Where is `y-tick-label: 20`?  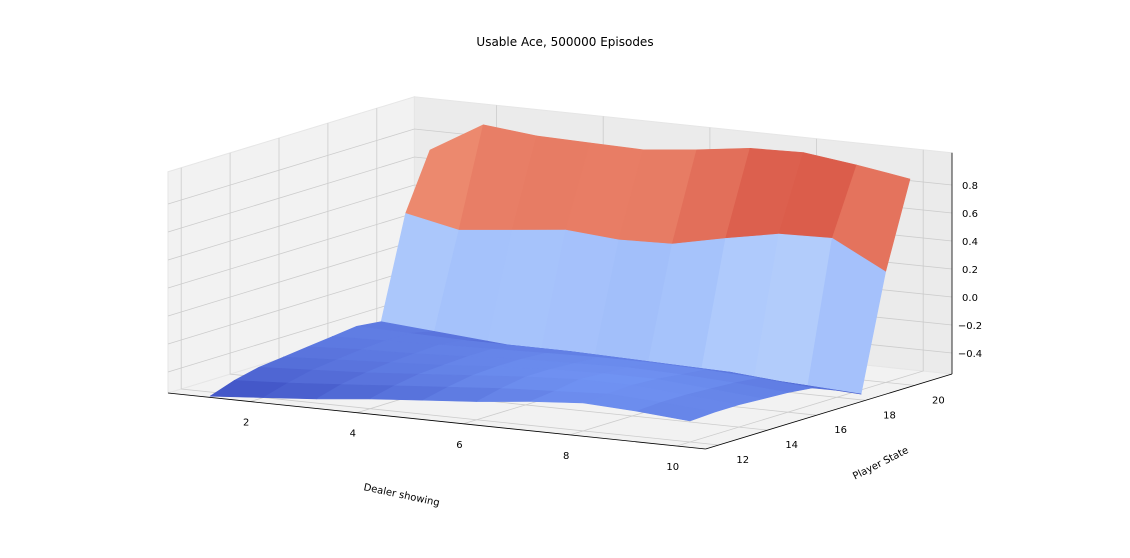 y-tick-label: 20 is located at coordinates (938, 400).